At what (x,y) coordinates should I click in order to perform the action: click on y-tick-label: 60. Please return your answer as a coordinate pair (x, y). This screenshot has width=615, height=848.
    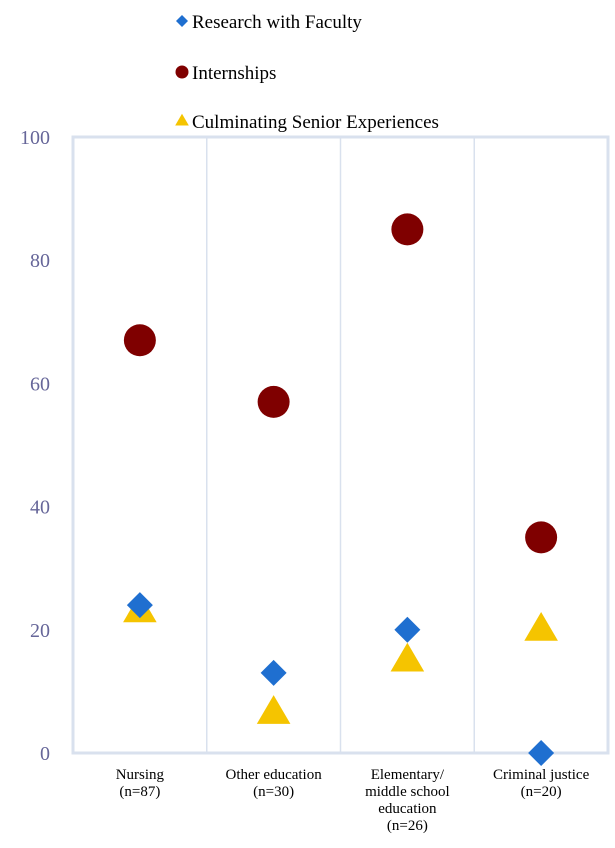
    Looking at the image, I should click on (40, 384).